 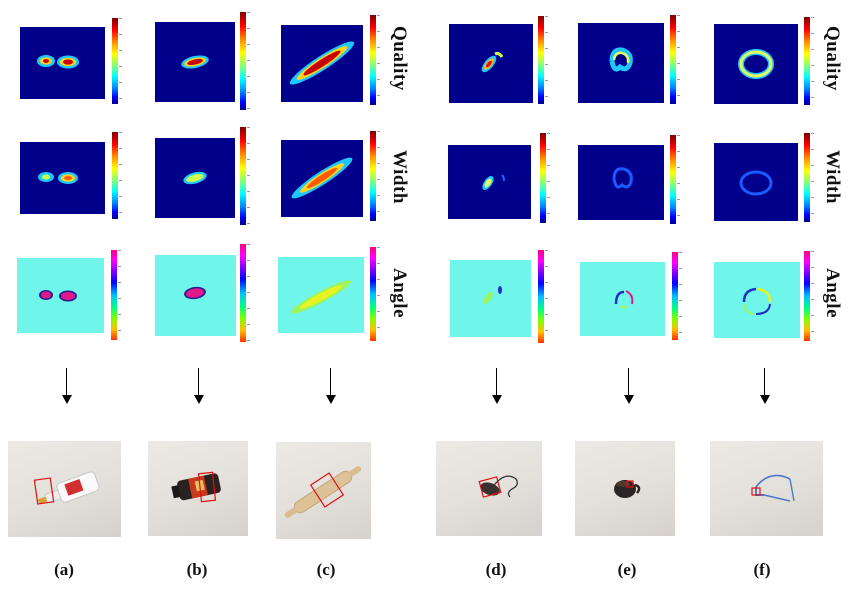 I want to click on photo-object-c, so click(x=323, y=490).